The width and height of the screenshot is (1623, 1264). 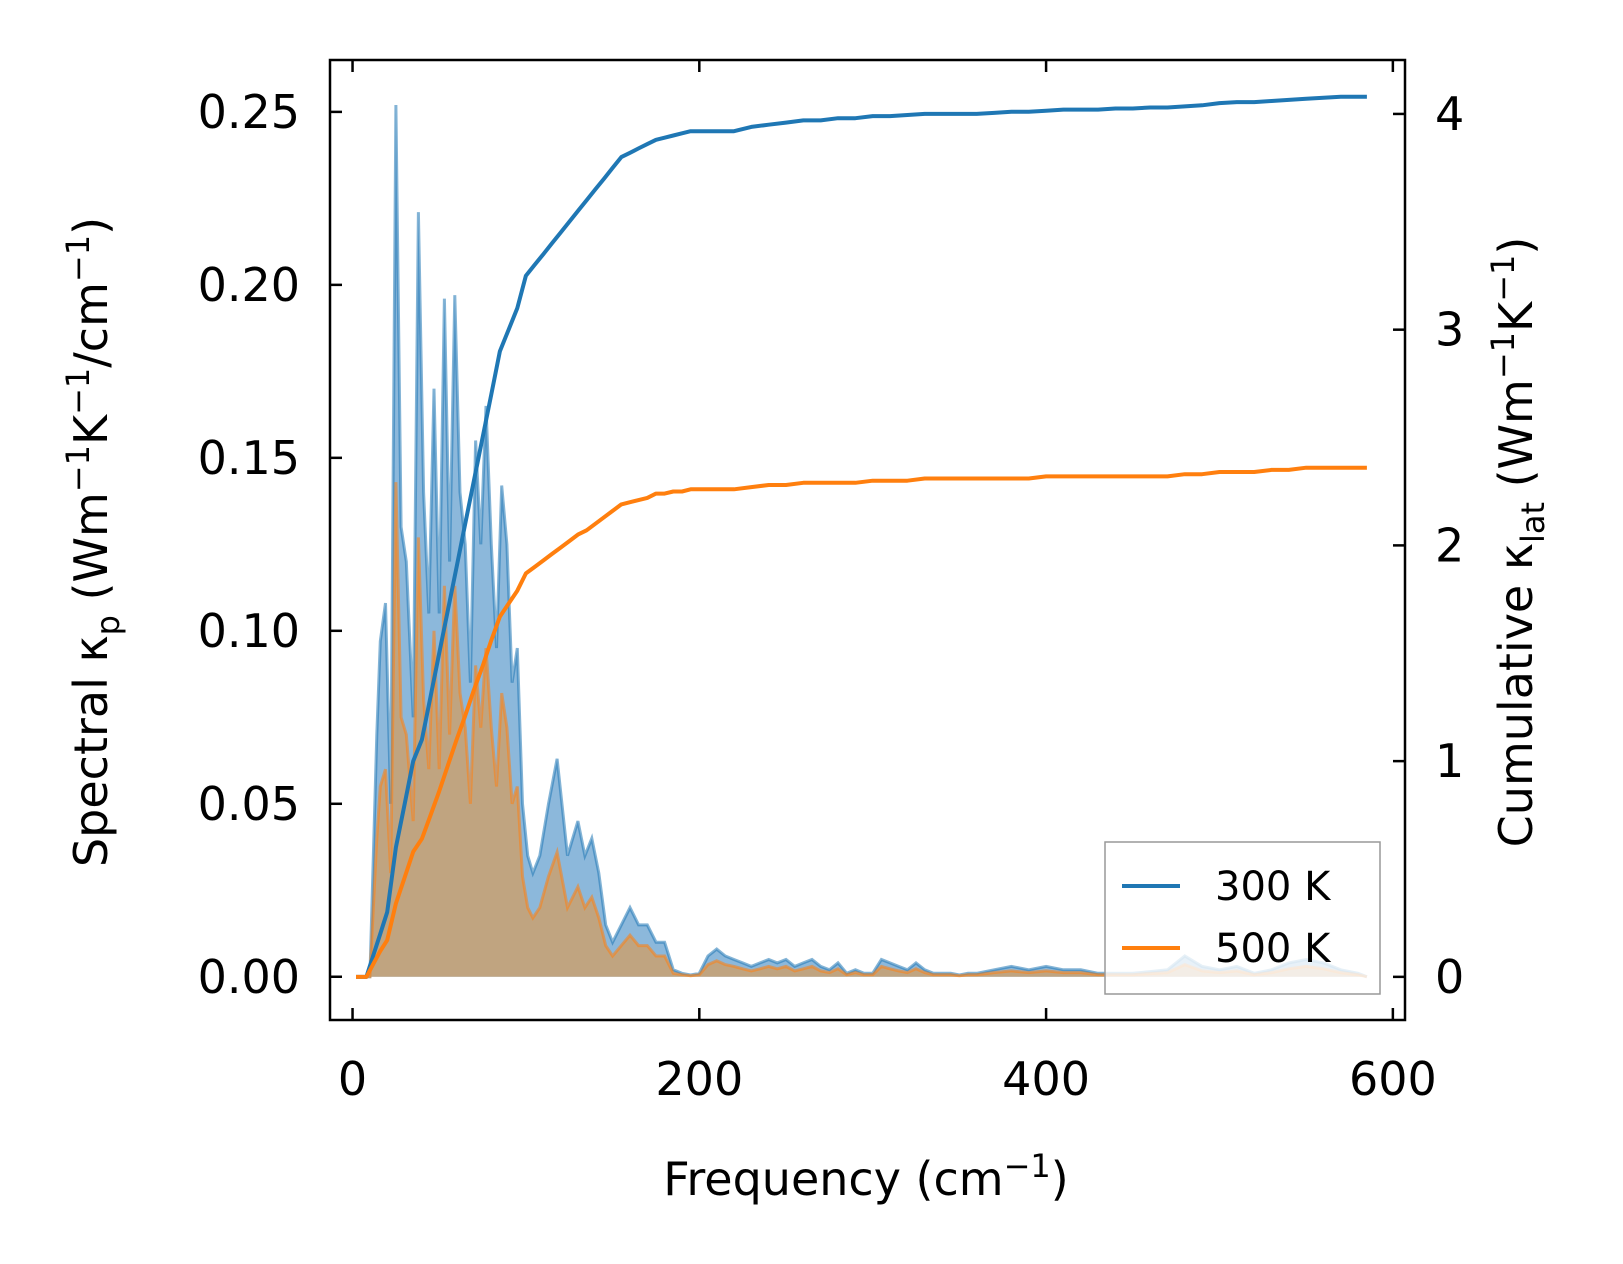 I want to click on y-tick-label-right: 0, so click(x=1449, y=977).